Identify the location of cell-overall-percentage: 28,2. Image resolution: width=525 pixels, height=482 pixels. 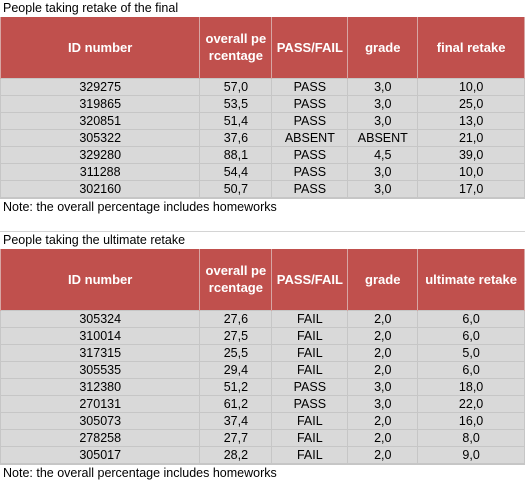
(236, 454).